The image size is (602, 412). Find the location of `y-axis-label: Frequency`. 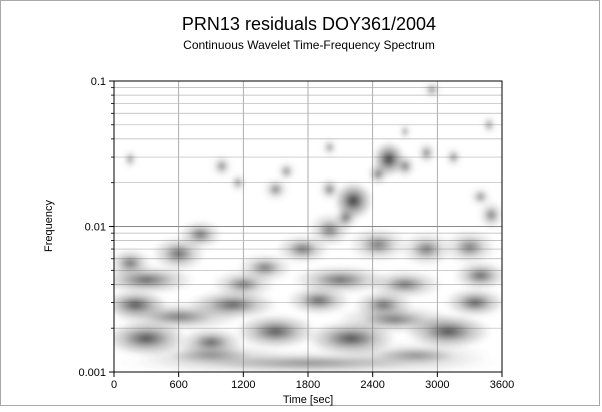

y-axis-label: Frequency is located at coordinates (49, 226).